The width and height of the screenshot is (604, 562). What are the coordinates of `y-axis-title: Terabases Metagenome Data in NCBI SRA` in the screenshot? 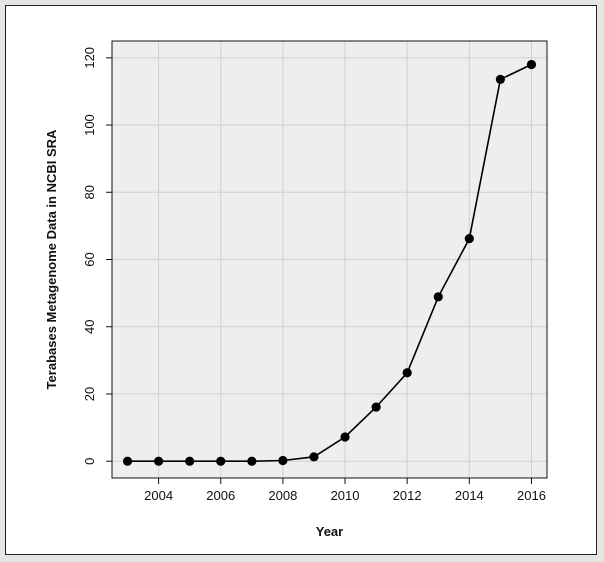 It's located at (51, 259).